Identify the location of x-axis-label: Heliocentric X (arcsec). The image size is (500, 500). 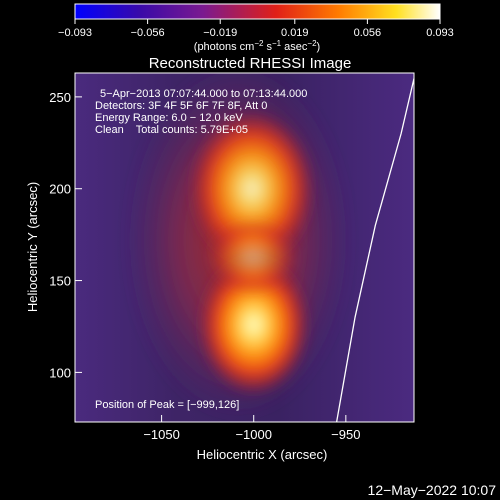
(262, 454).